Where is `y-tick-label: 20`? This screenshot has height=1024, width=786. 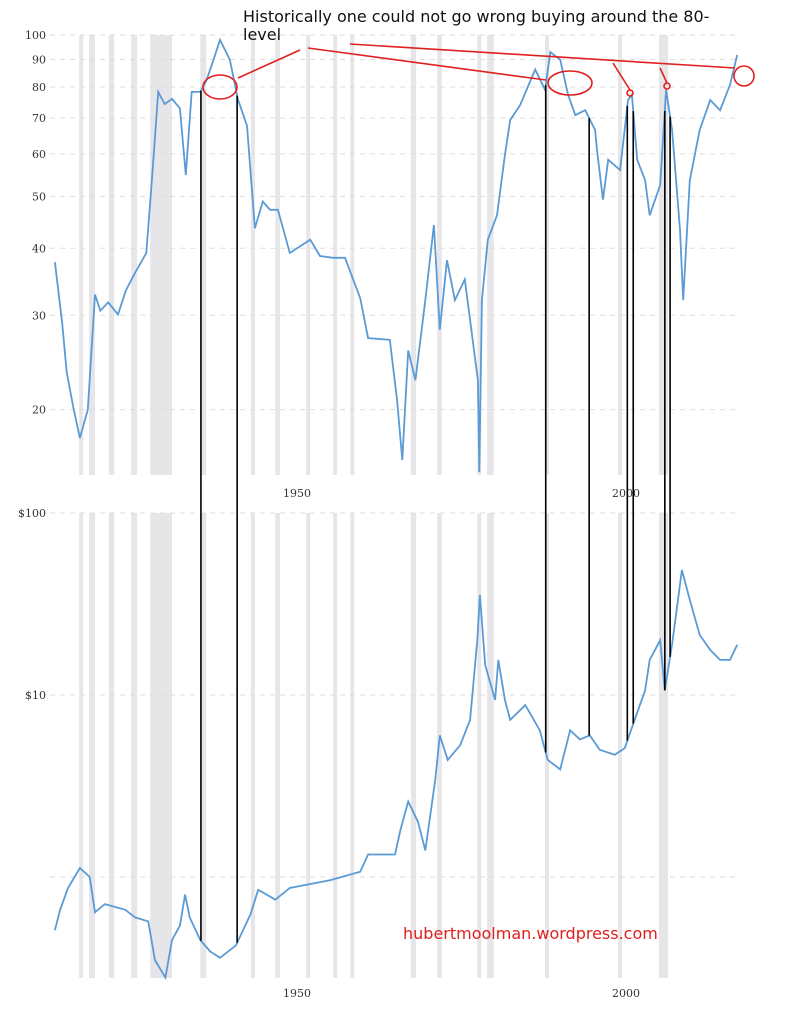
y-tick-label: 20 is located at coordinates (39, 410).